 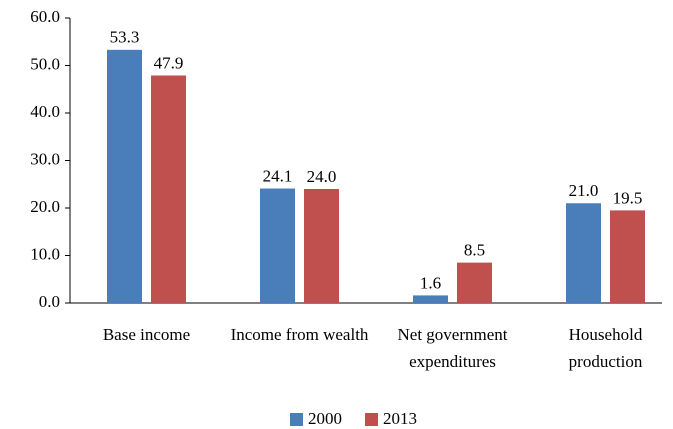 I want to click on value-label: 47.9, so click(x=169, y=62).